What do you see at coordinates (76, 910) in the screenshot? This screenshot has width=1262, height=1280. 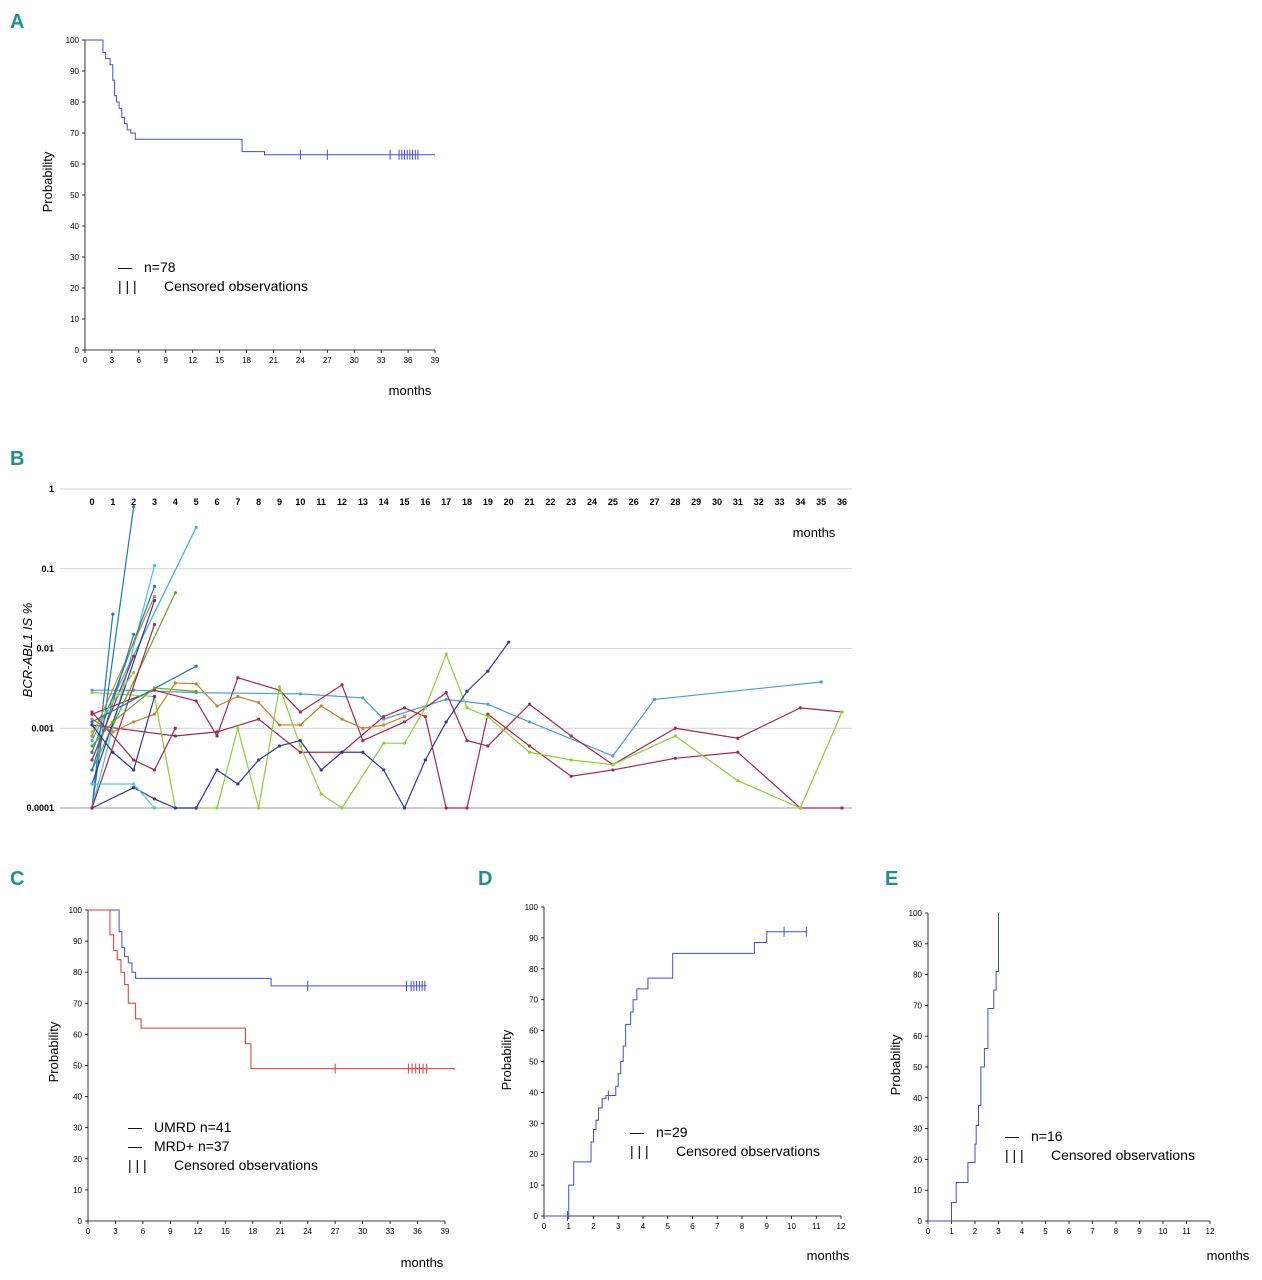 I see `y-tick-label: 100` at bounding box center [76, 910].